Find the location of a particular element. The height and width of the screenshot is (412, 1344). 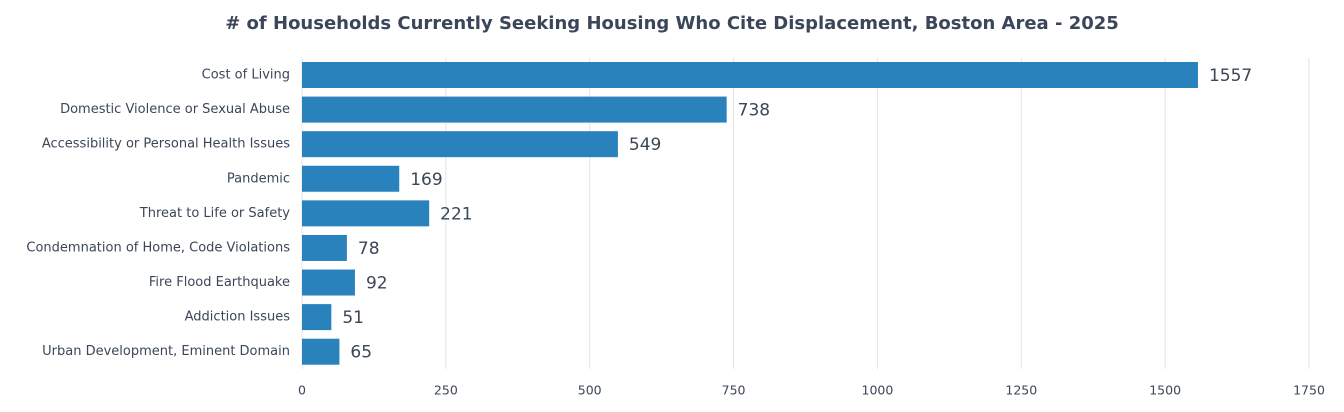

data-label: 92 is located at coordinates (377, 284).